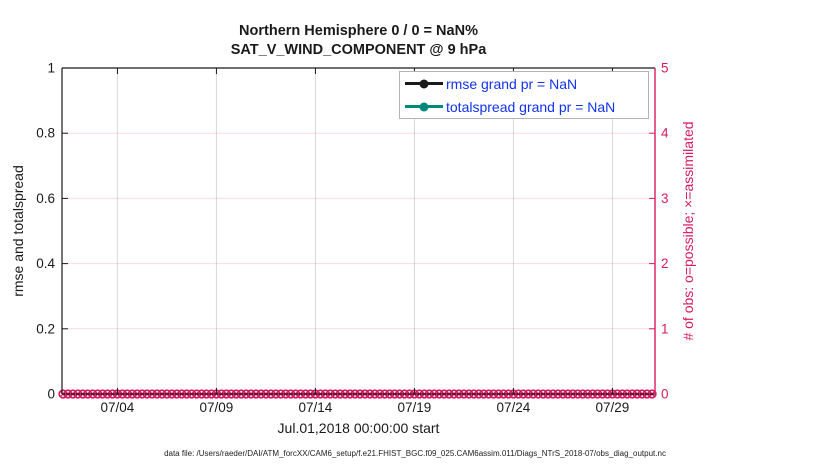  What do you see at coordinates (665, 68) in the screenshot?
I see `right-tick-label: 5` at bounding box center [665, 68].